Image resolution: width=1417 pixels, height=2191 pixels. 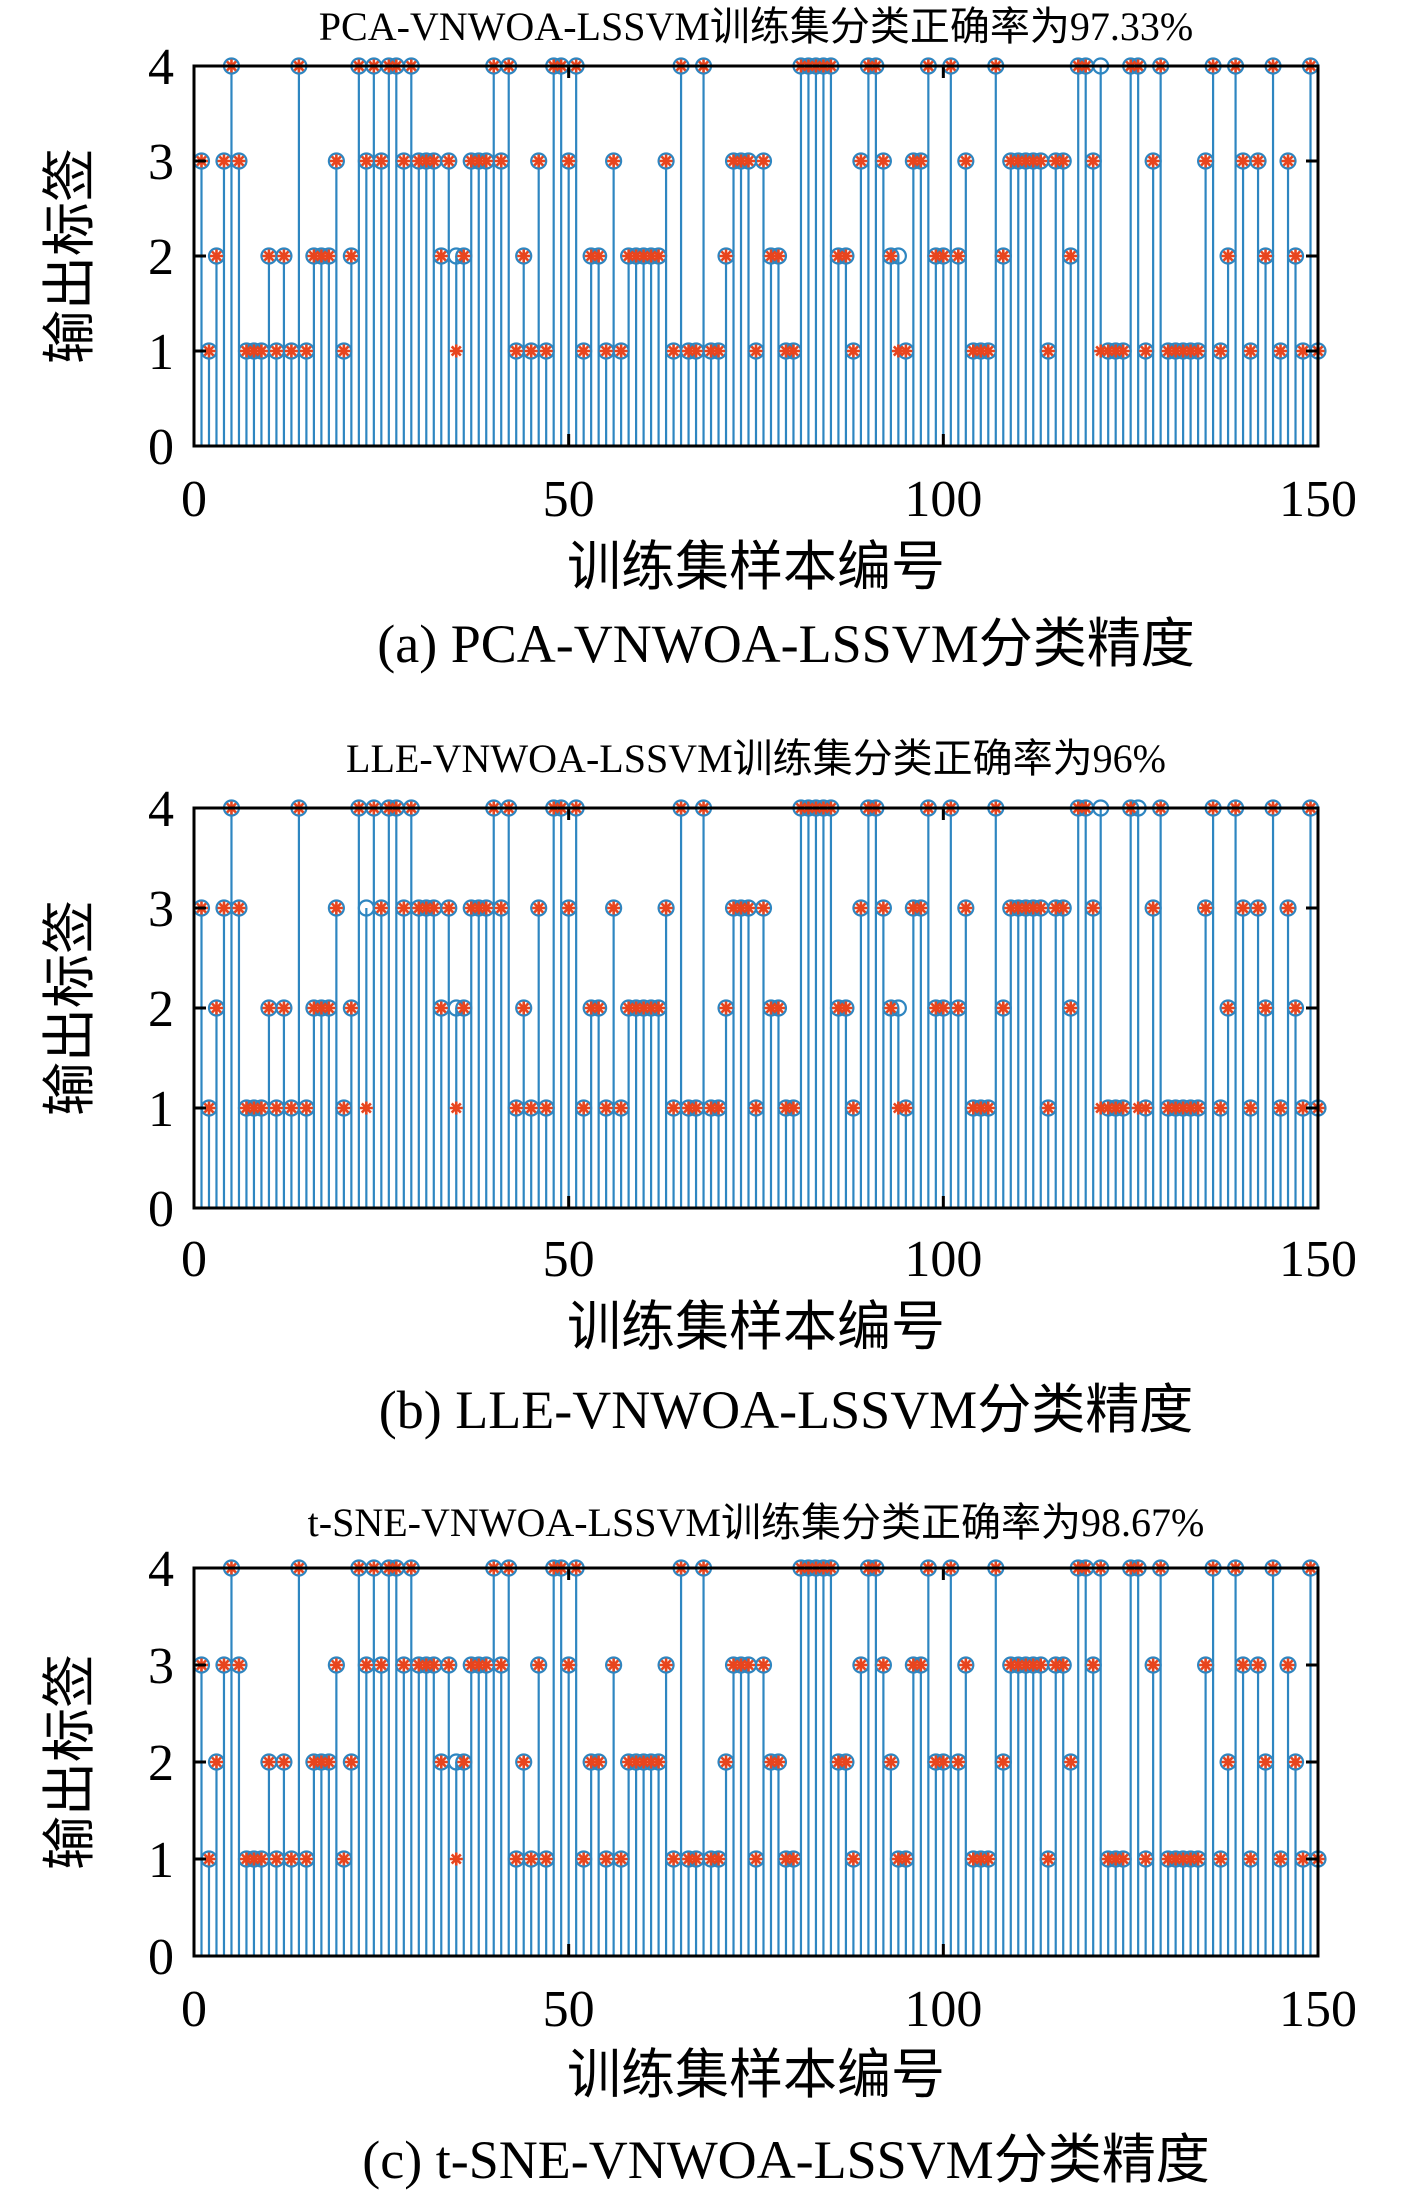 I want to click on y-axis-title: 输出标签, so click(x=70, y=256).